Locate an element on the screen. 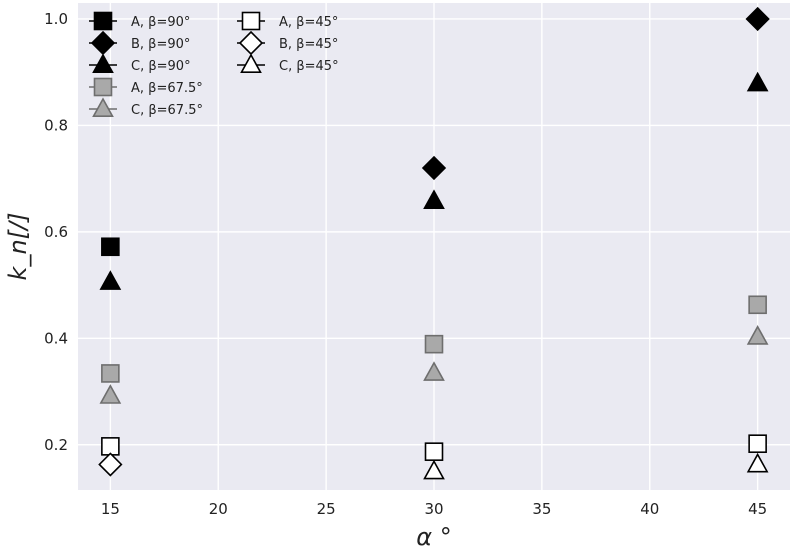 Image resolution: width=794 pixels, height=548 pixels. y-tick-label: 0.6 is located at coordinates (56, 232).